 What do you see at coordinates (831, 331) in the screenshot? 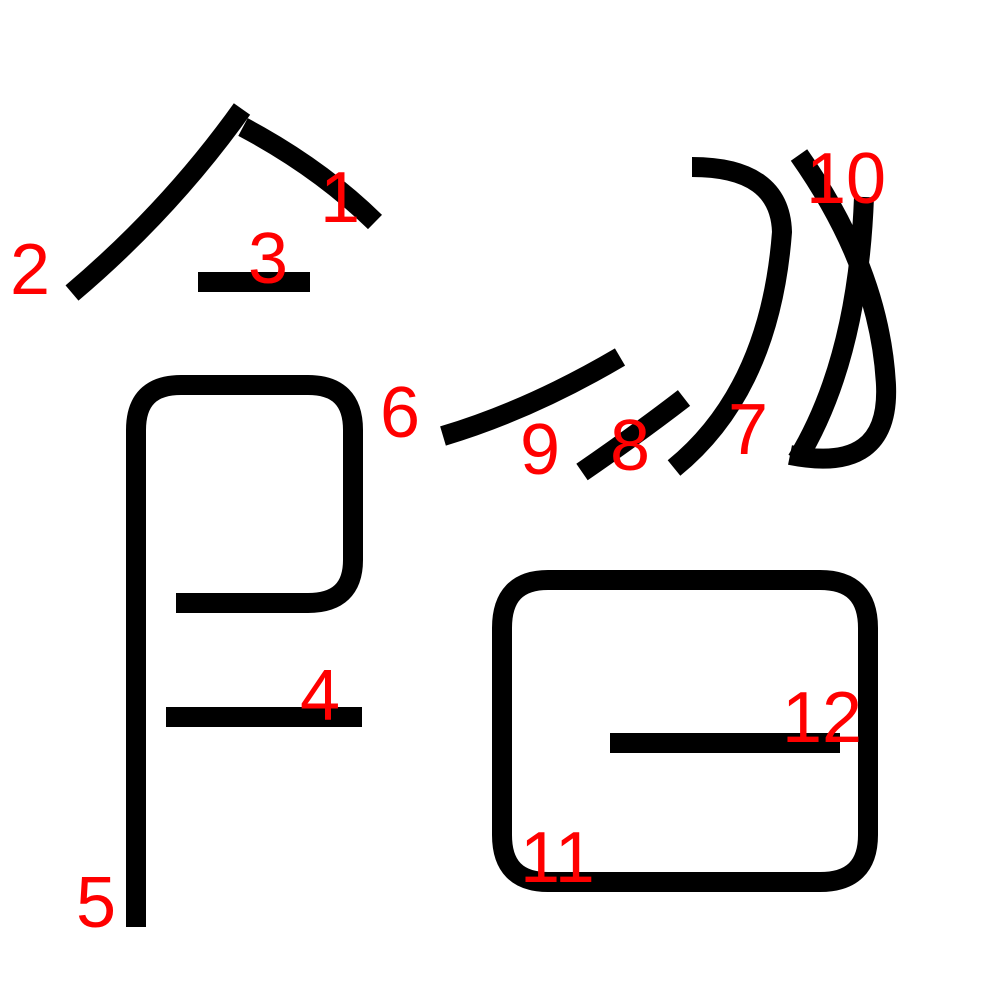
I see `stroke-10-hook` at bounding box center [831, 331].